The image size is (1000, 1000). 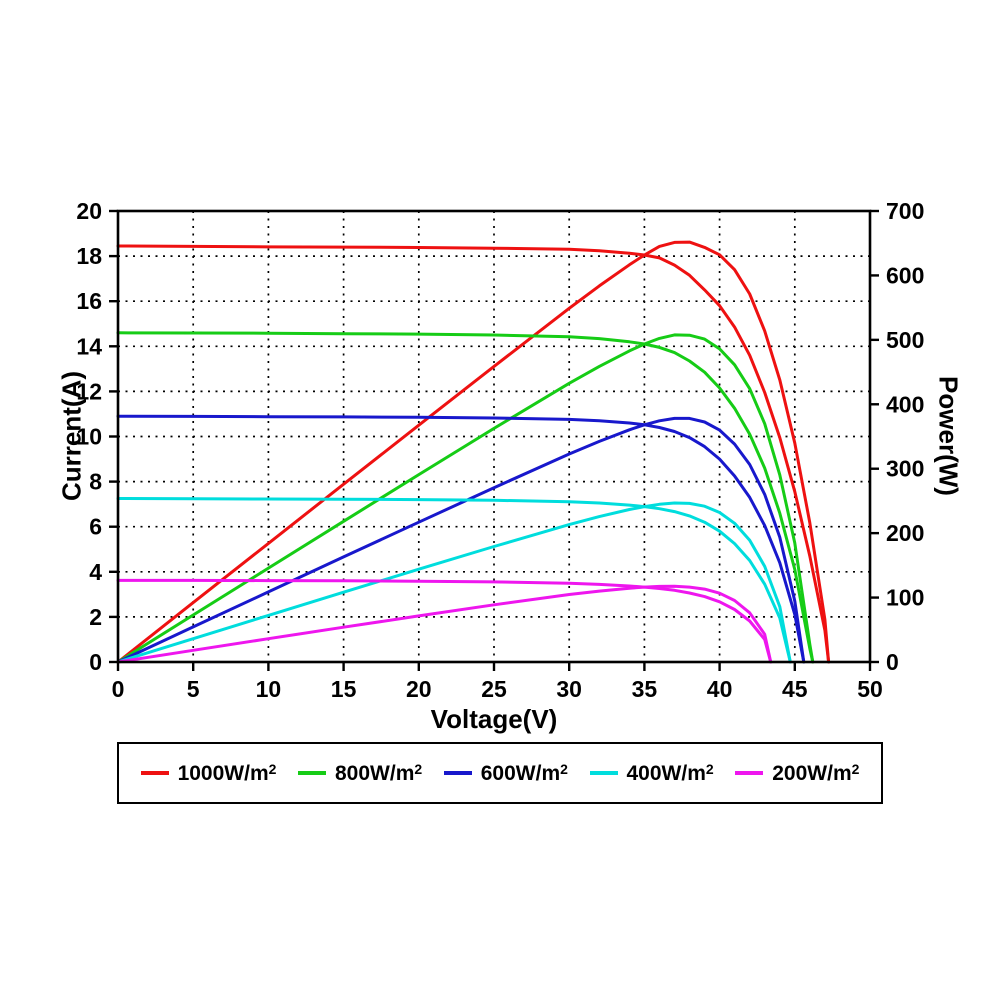 I want to click on legend-label-text: 600W/m, so click(x=520, y=773).